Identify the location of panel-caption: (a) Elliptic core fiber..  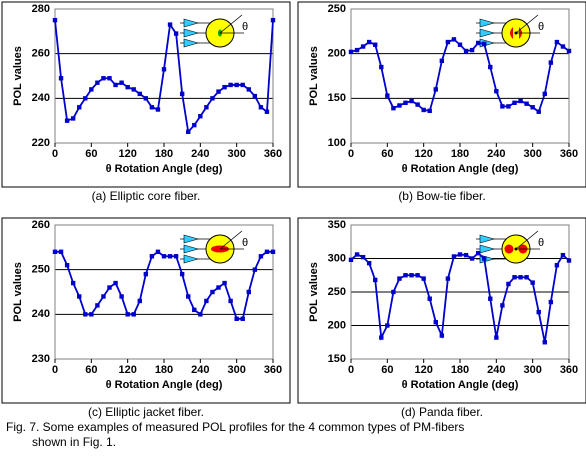
(146, 196).